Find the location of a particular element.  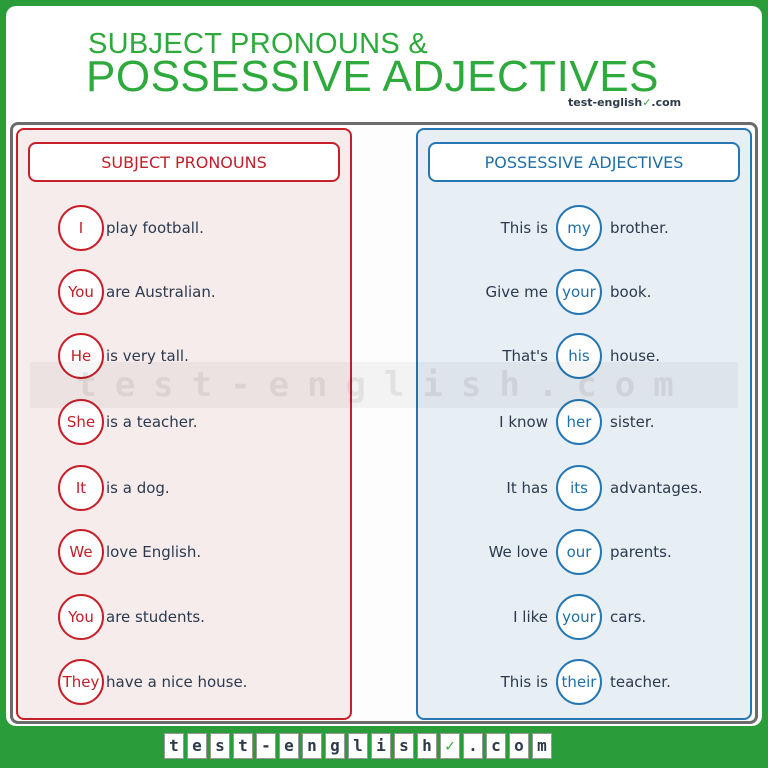

brand-small-suffix: .com is located at coordinates (666, 102).